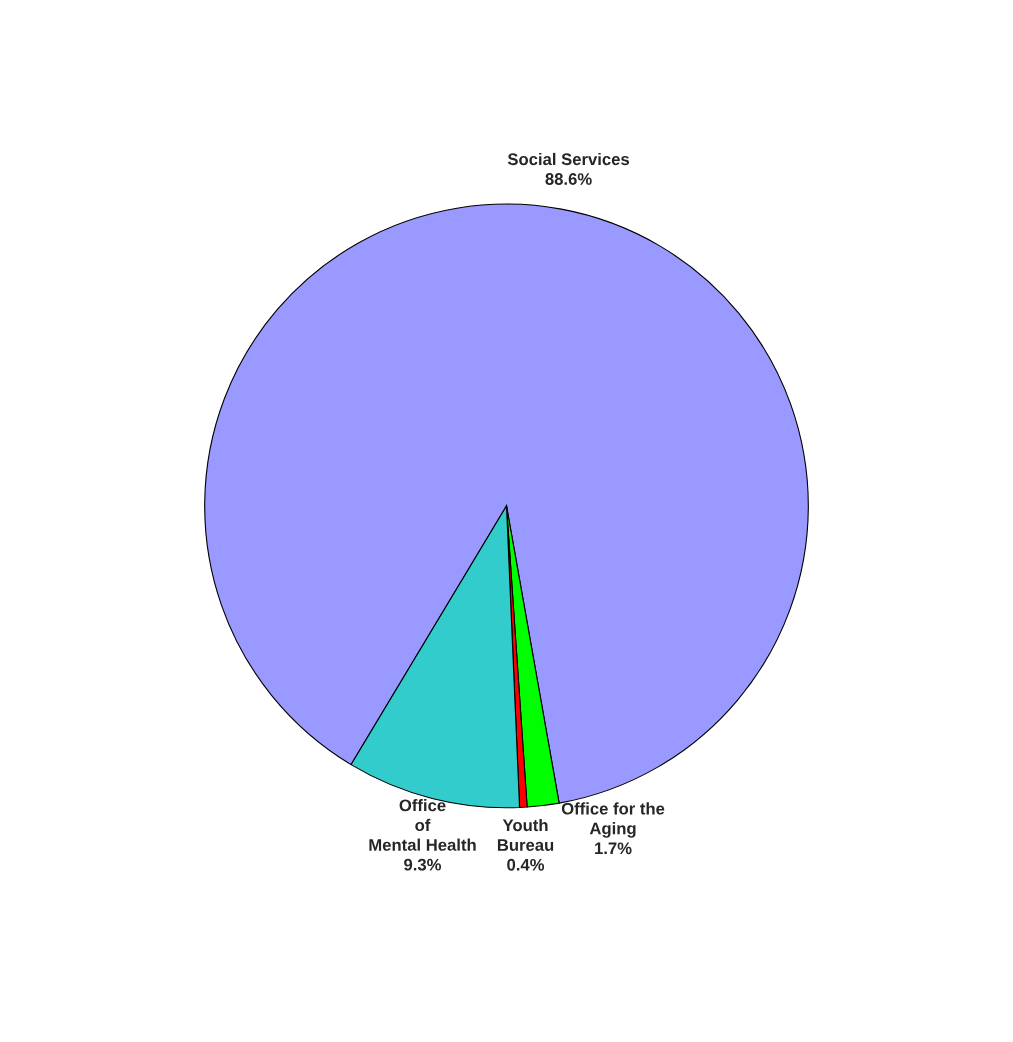 This screenshot has width=1013, height=1042. I want to click on data-label: 9.3%, so click(423, 864).